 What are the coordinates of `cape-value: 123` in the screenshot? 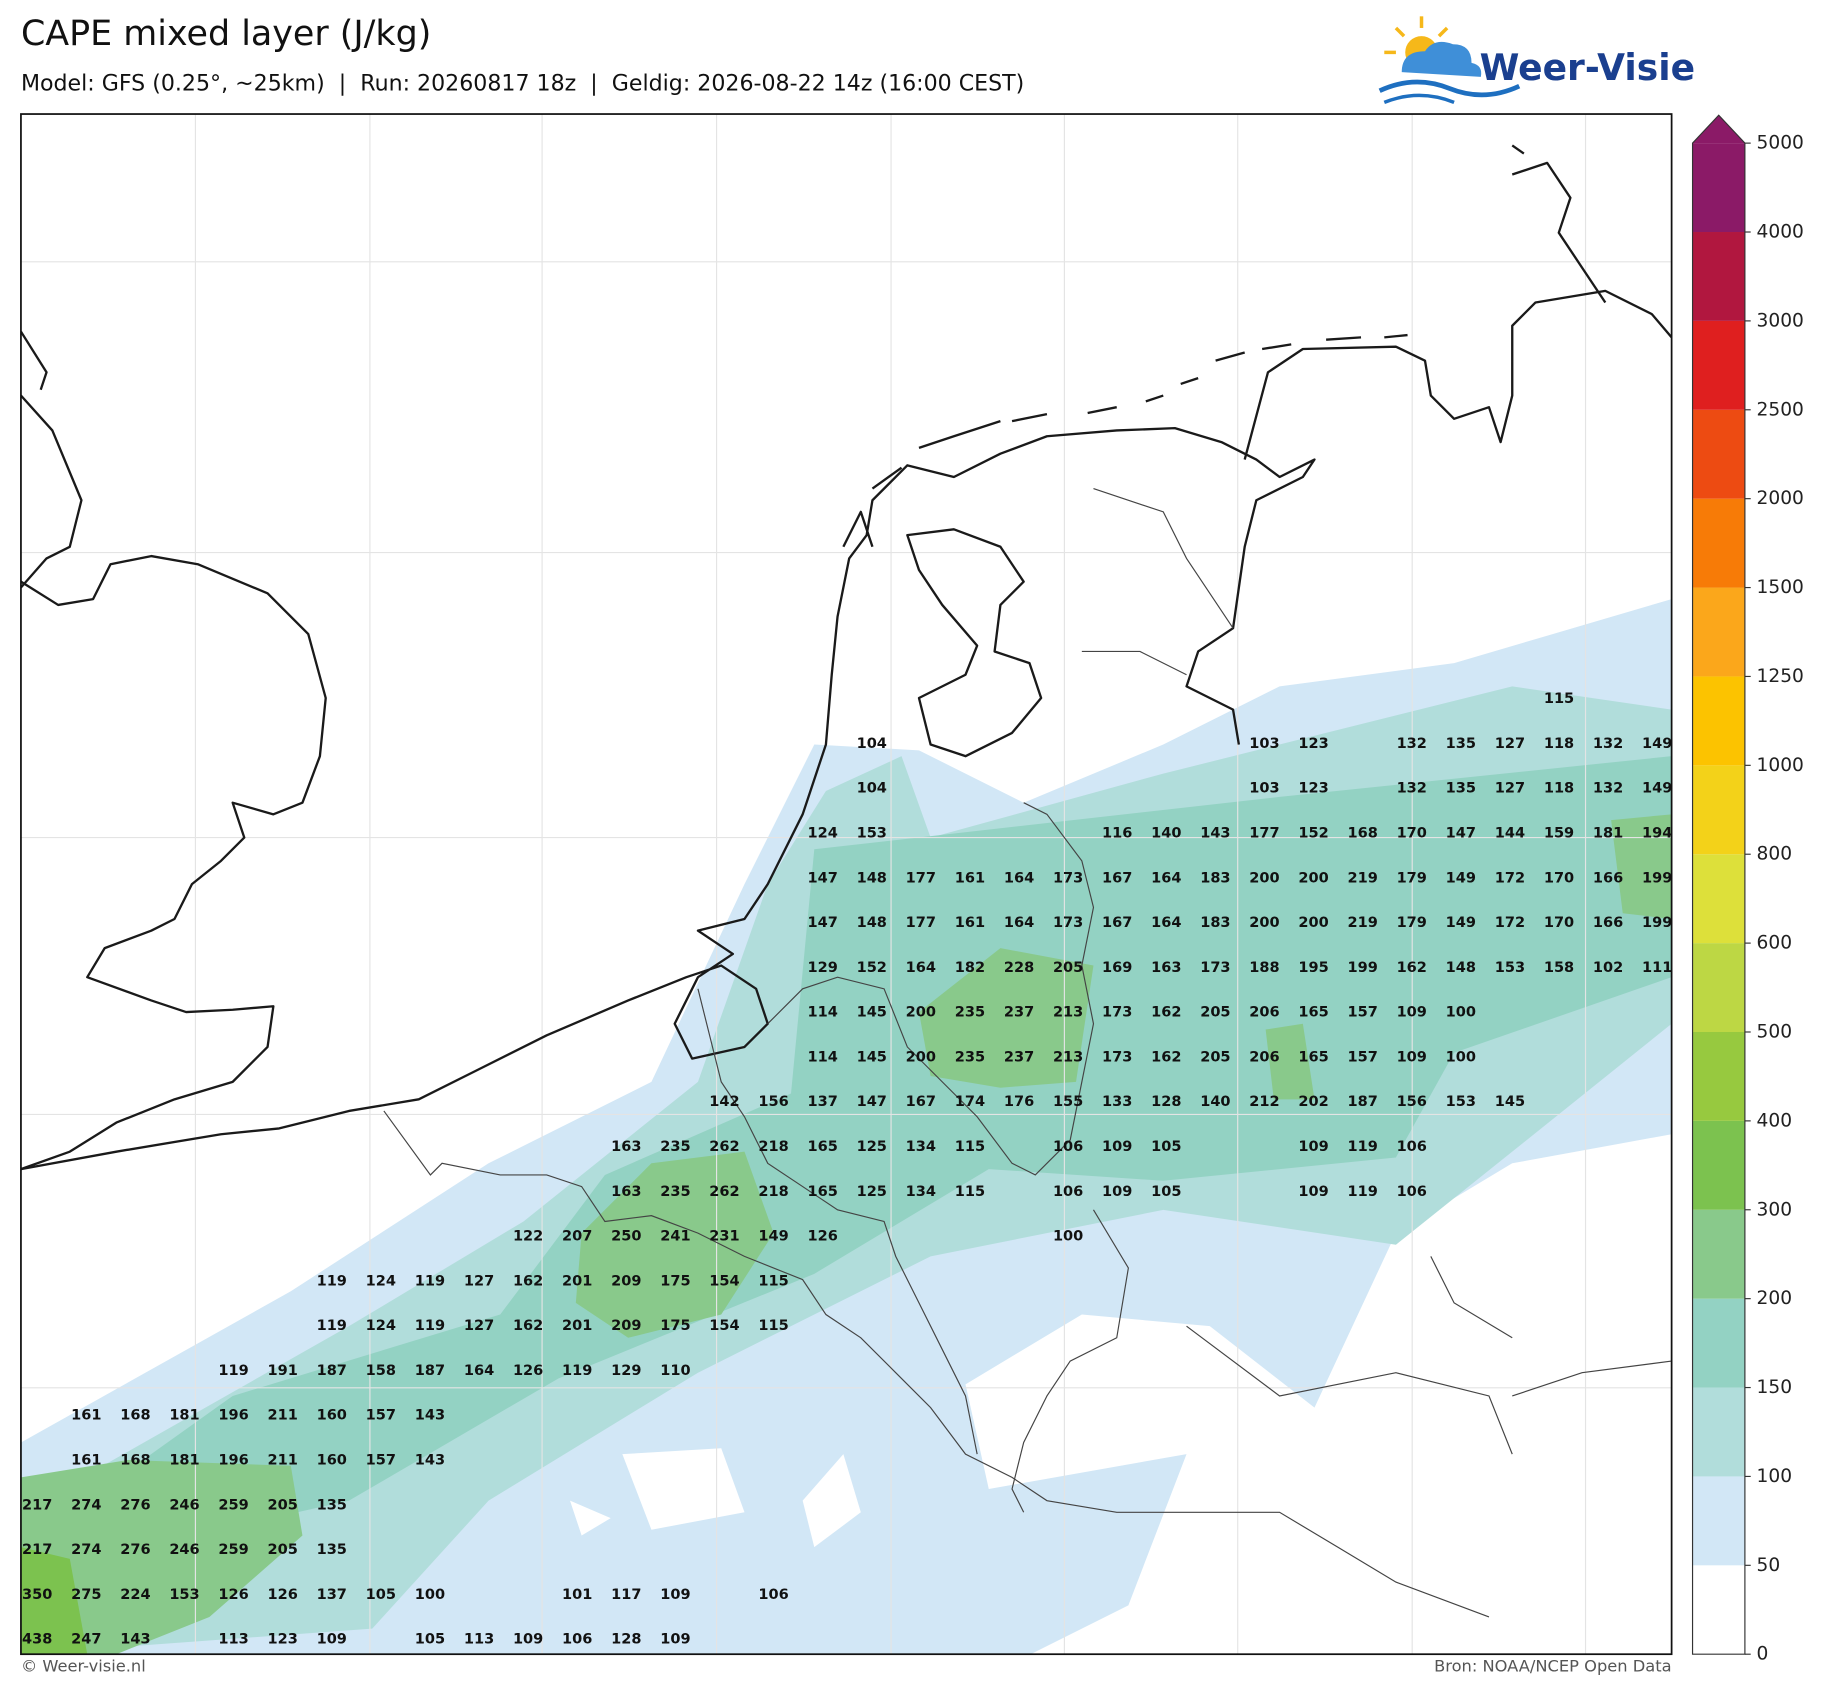 It's located at (1313, 744).